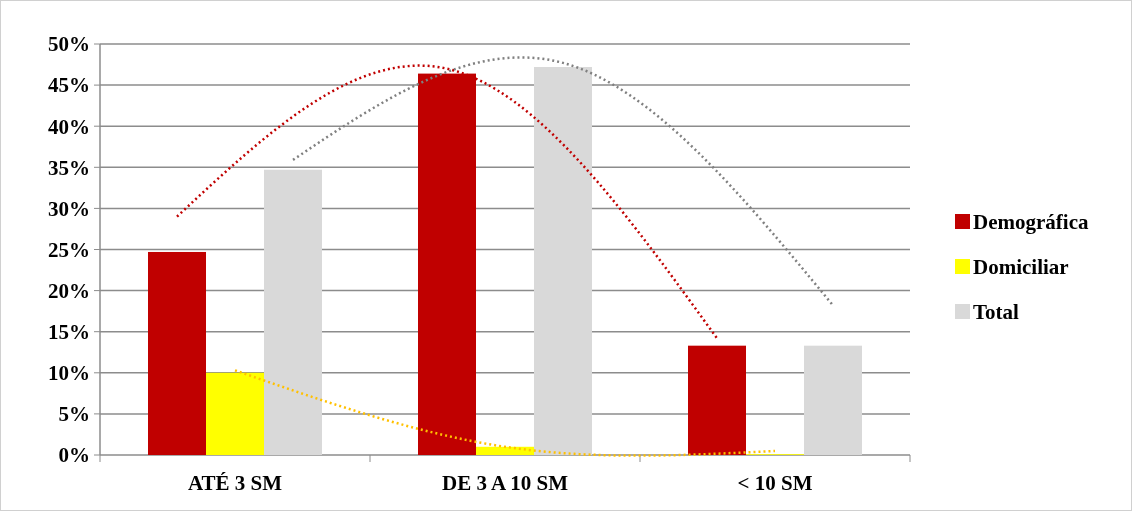 This screenshot has width=1132, height=511. What do you see at coordinates (69, 85) in the screenshot?
I see `y-tick-label: 45%` at bounding box center [69, 85].